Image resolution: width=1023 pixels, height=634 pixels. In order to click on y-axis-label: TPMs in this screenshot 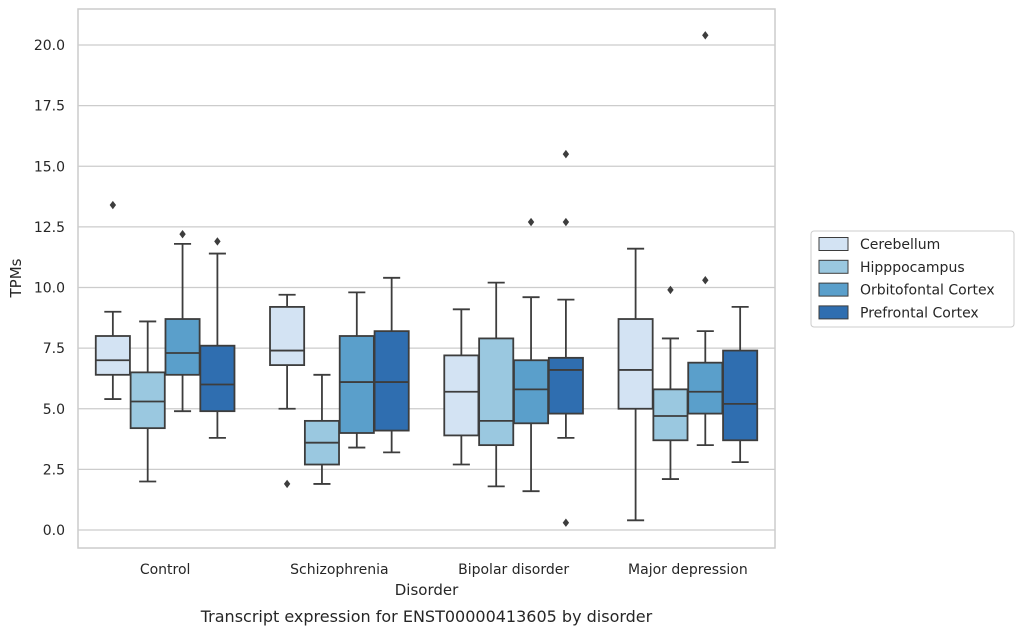, I will do `click(16, 278)`.